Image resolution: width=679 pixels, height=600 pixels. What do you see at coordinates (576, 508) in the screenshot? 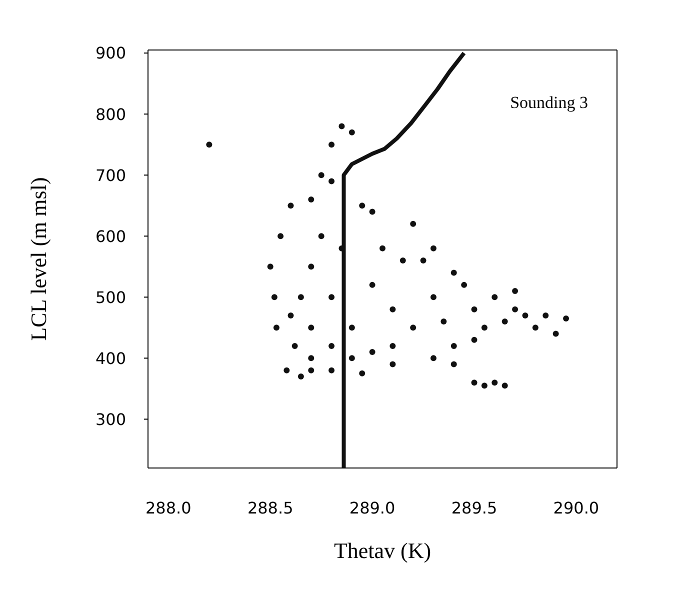
I see `x-tick-label: 290.0` at bounding box center [576, 508].